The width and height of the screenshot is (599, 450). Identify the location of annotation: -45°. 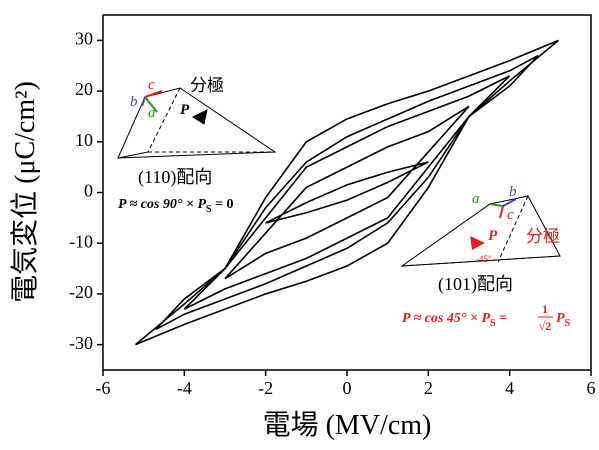
(484, 259).